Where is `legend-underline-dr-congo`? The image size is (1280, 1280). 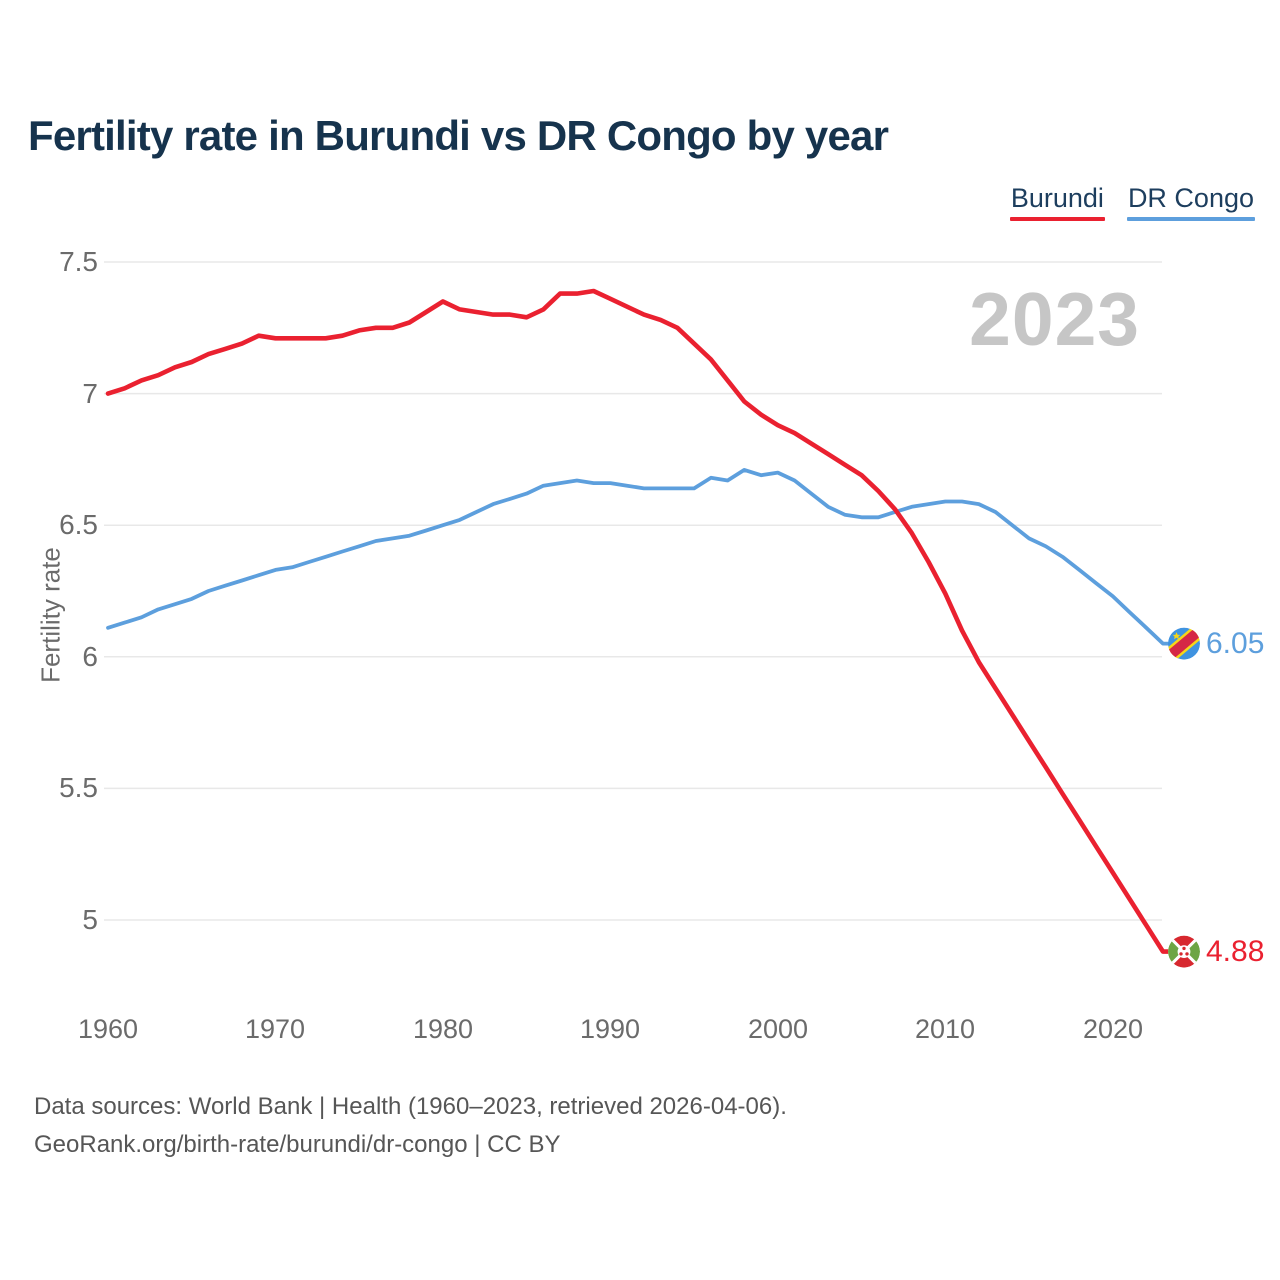
legend-underline-dr-congo is located at coordinates (1190, 219).